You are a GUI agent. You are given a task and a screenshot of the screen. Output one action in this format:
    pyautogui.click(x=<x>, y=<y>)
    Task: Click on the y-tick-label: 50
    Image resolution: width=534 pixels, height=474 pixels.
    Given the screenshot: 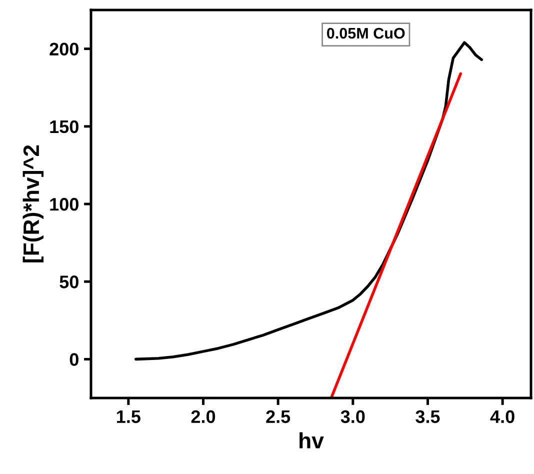 What is the action you would take?
    pyautogui.click(x=69, y=282)
    